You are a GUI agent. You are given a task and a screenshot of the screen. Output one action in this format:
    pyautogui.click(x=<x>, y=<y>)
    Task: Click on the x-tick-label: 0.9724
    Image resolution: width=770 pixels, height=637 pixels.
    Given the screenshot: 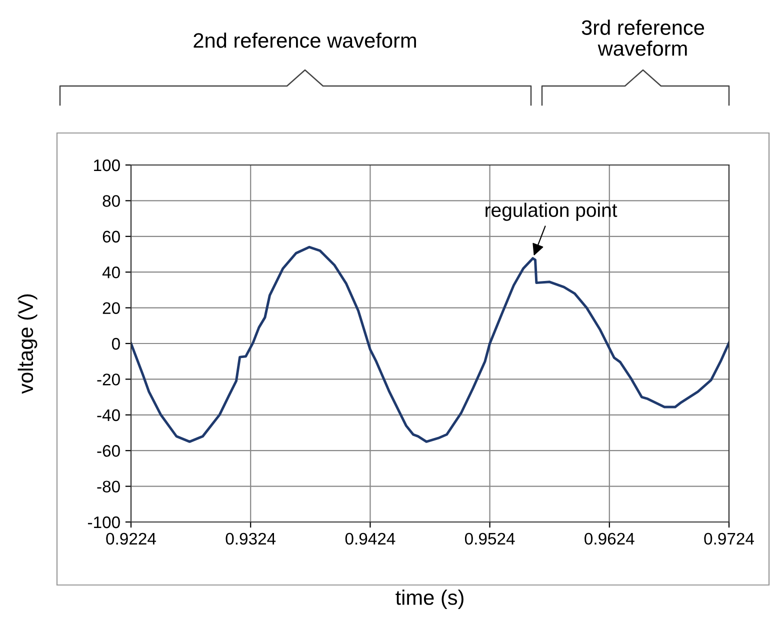 What is the action you would take?
    pyautogui.click(x=729, y=538)
    